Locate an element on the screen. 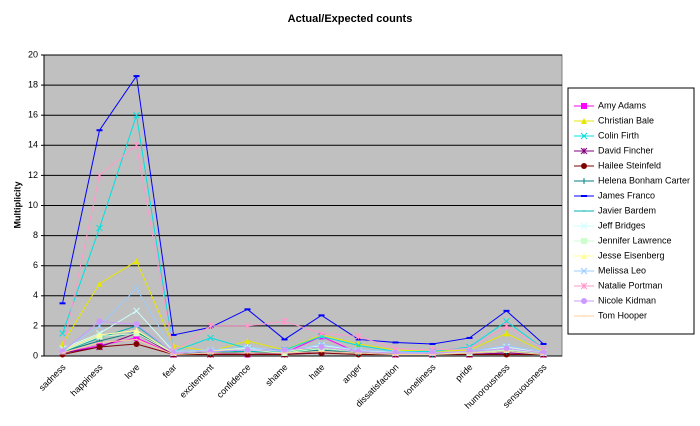  y-tick-label: 4 is located at coordinates (35, 295).